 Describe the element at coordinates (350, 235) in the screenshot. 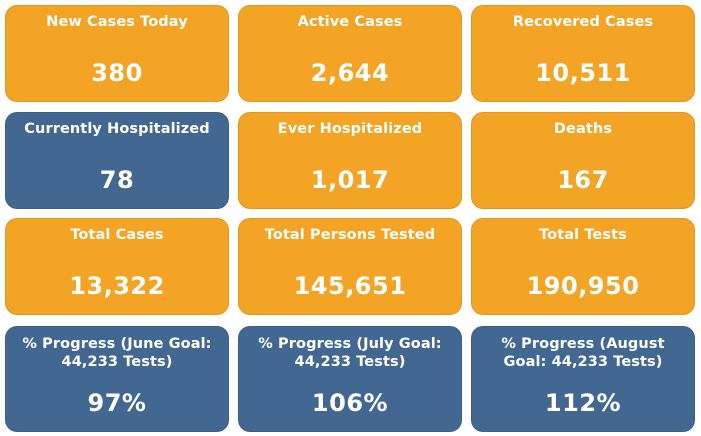

I see `card-label: Total Persons Tested` at that location.